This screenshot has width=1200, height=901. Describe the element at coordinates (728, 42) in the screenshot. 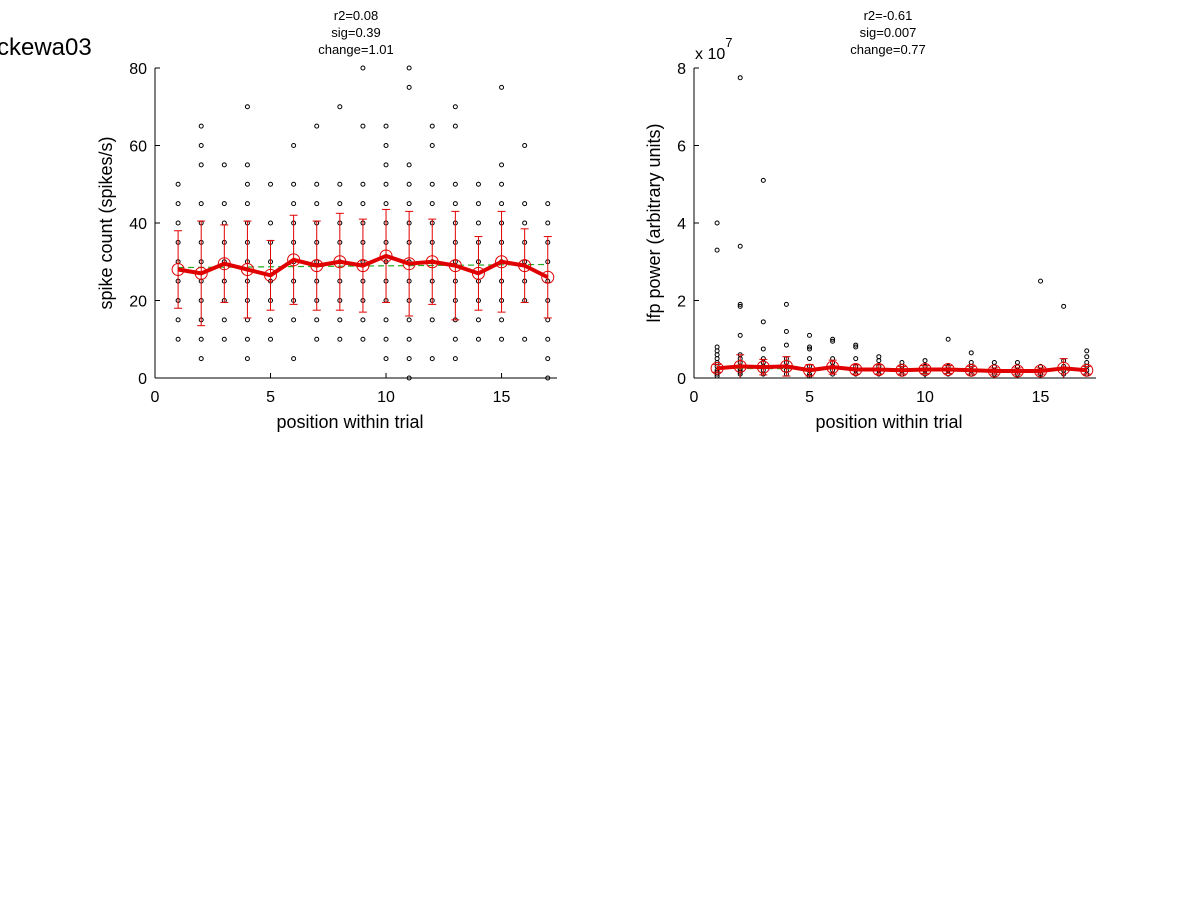

I see `exponent-power: 7` at that location.